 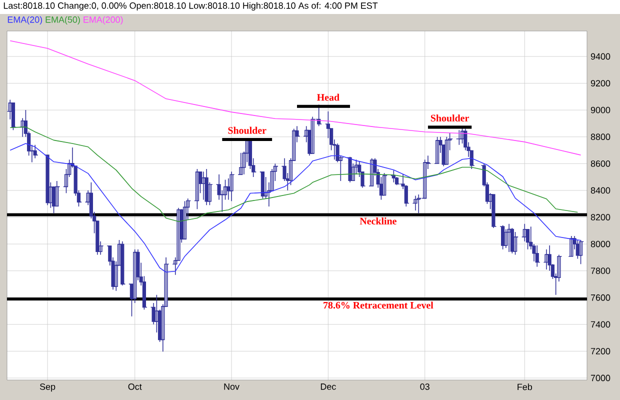 What do you see at coordinates (425, 387) in the screenshot?
I see `x-tick-label: 03` at bounding box center [425, 387].